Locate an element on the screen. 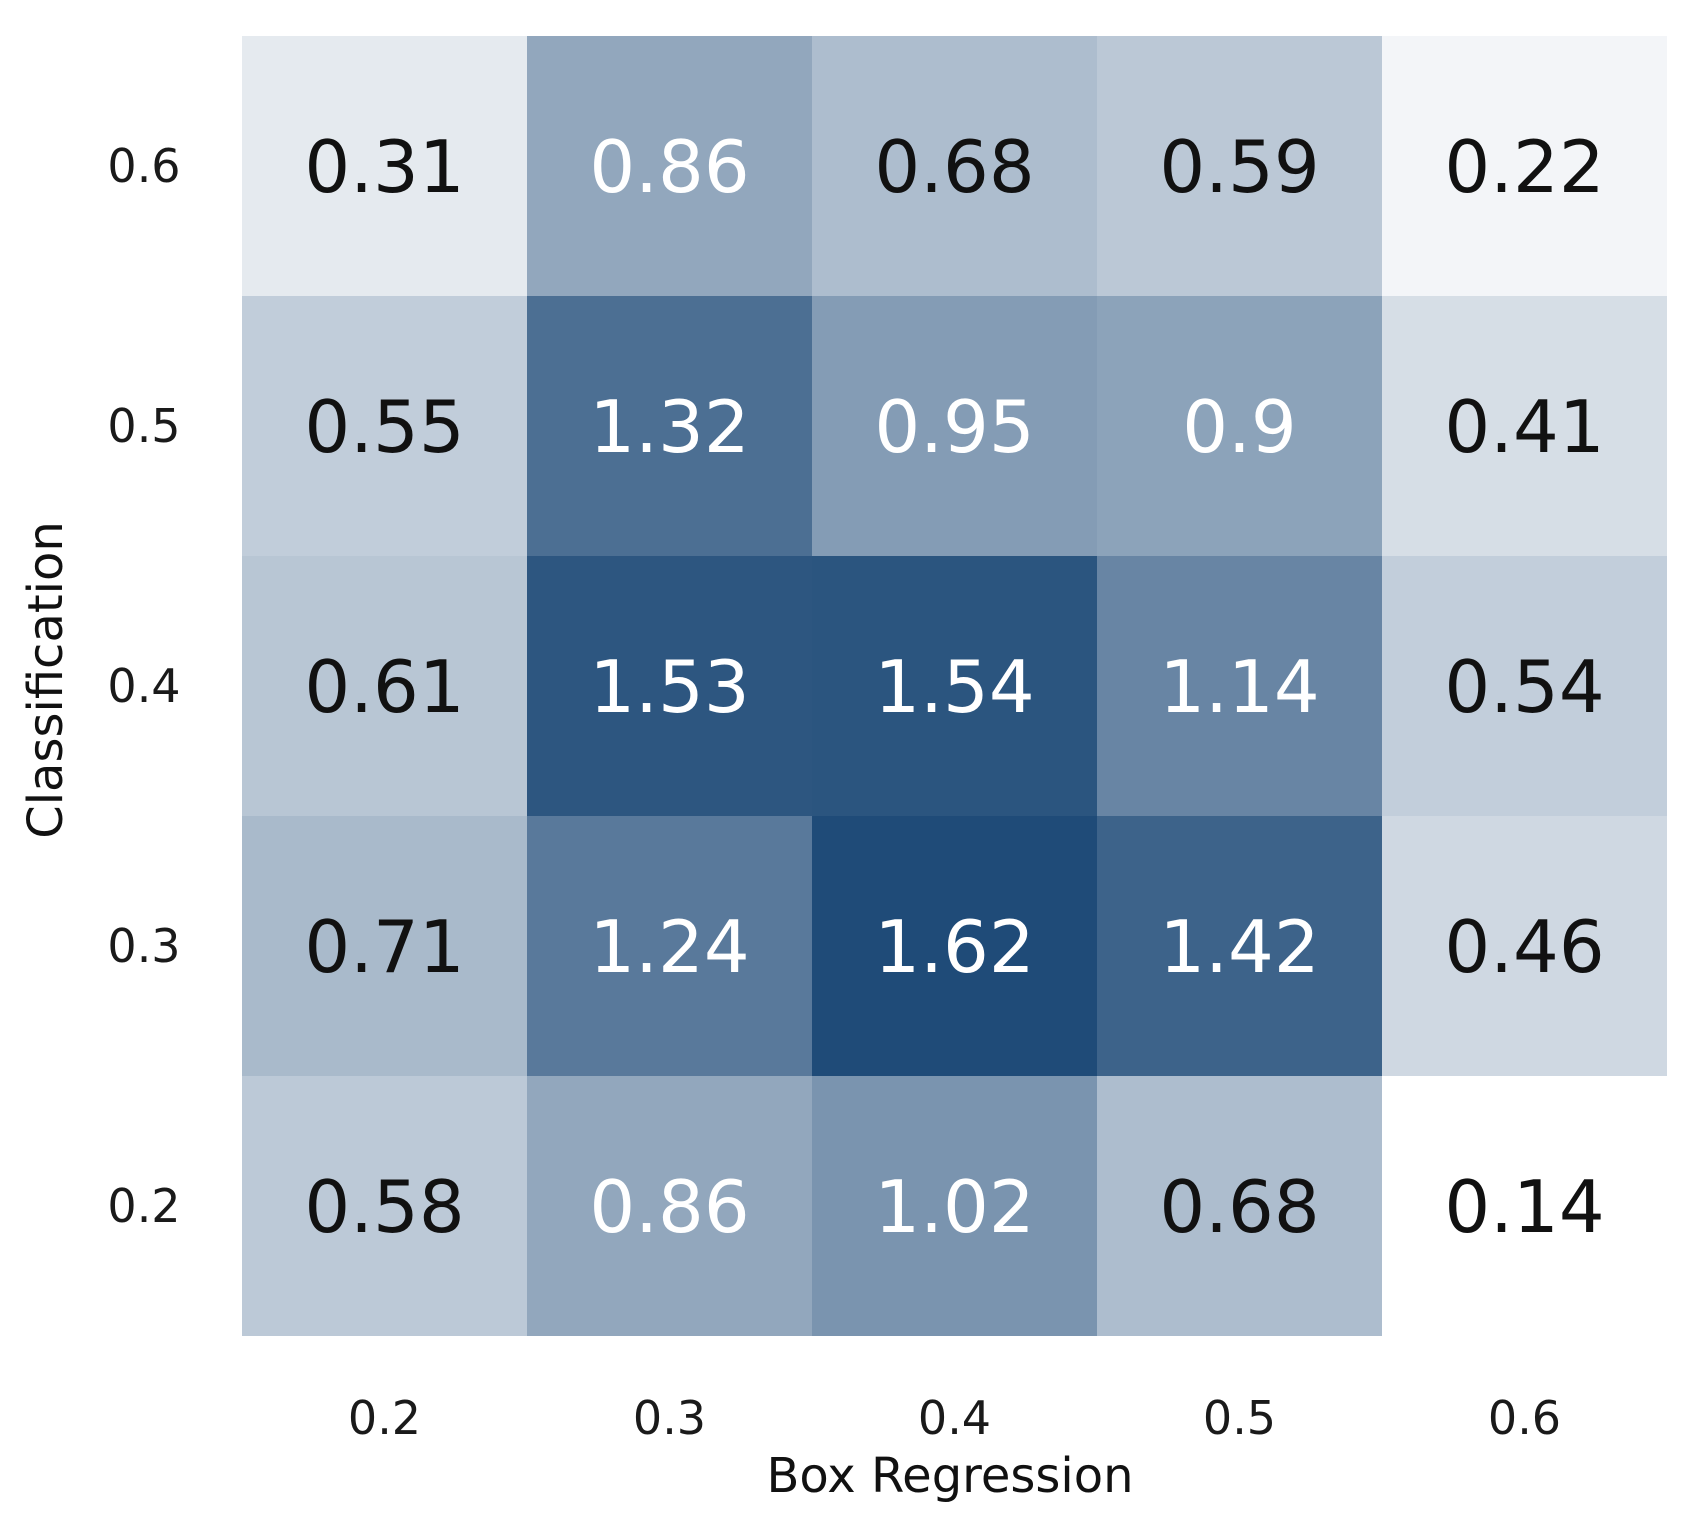 Image resolution: width=1692 pixels, height=1528 pixels. y-tick-labels: 0.6 0.5 0.4 0.3 0.2 is located at coordinates (143, 686).